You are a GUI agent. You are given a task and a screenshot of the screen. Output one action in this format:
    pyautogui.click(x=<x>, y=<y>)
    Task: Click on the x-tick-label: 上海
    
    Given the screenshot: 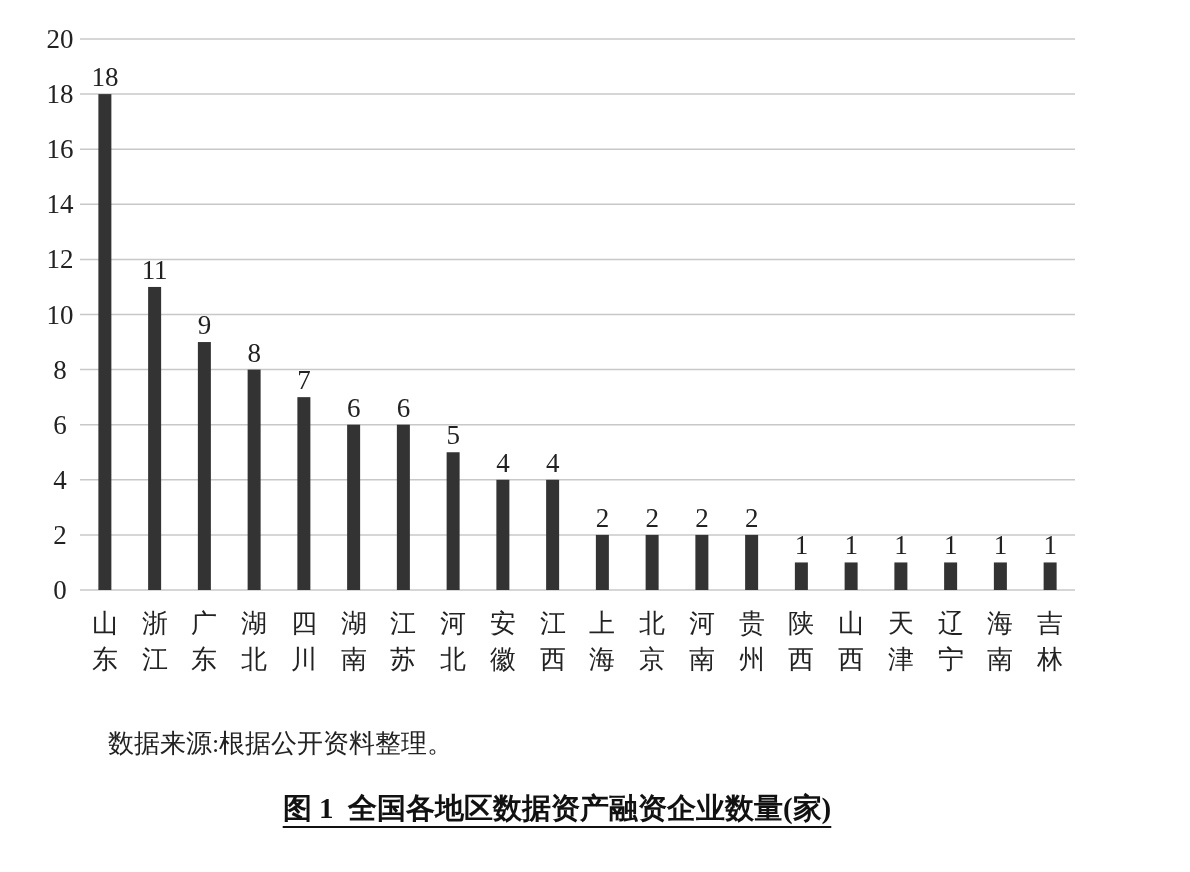 What is the action you would take?
    pyautogui.click(x=602, y=641)
    